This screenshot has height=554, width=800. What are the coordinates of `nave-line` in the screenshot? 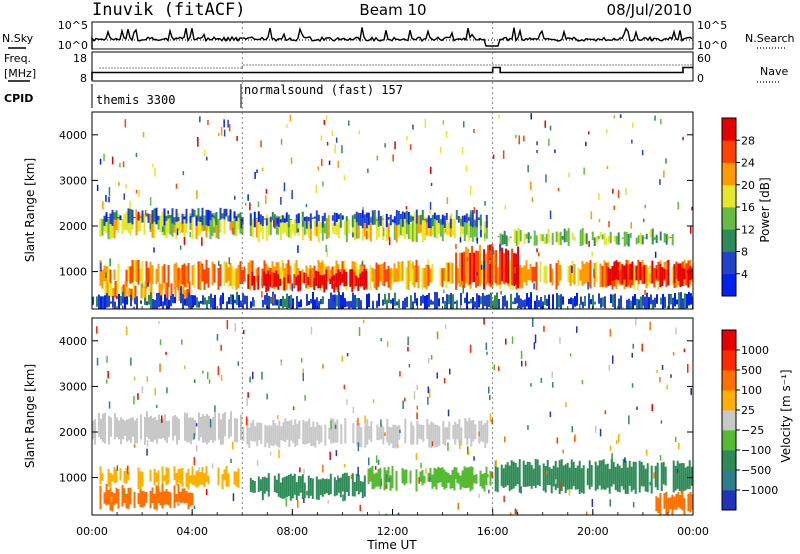 It's located at (396, 66).